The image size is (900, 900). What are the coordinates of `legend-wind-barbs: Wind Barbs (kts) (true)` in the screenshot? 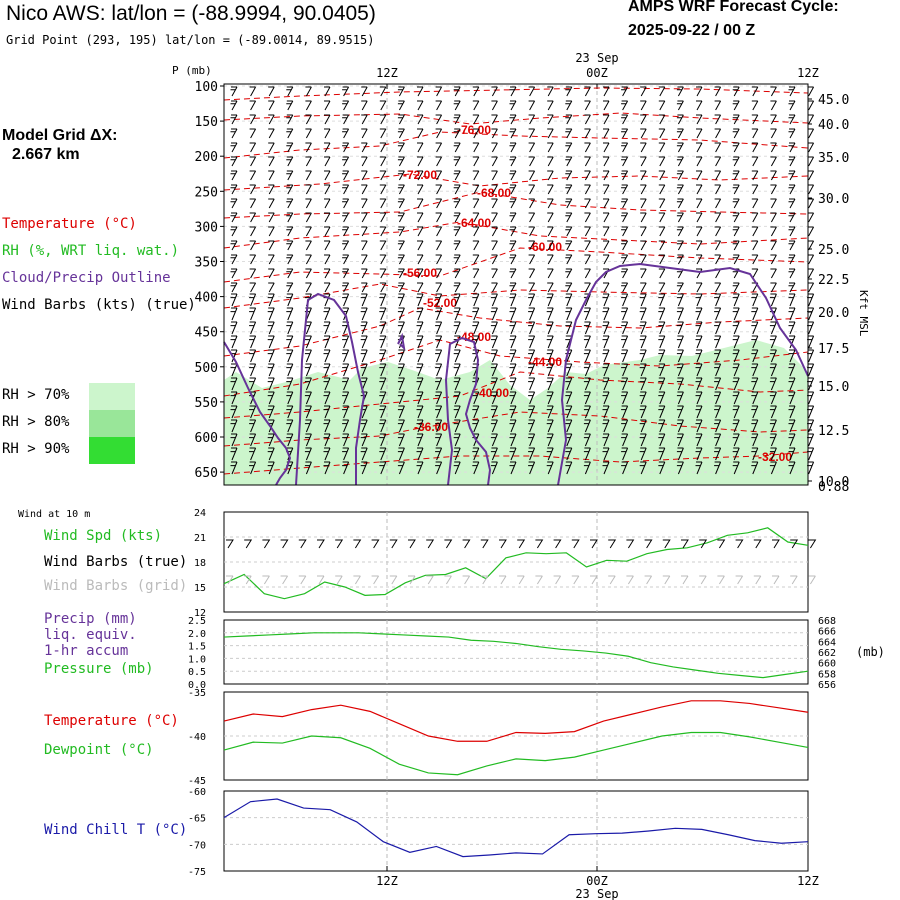 It's located at (99, 305).